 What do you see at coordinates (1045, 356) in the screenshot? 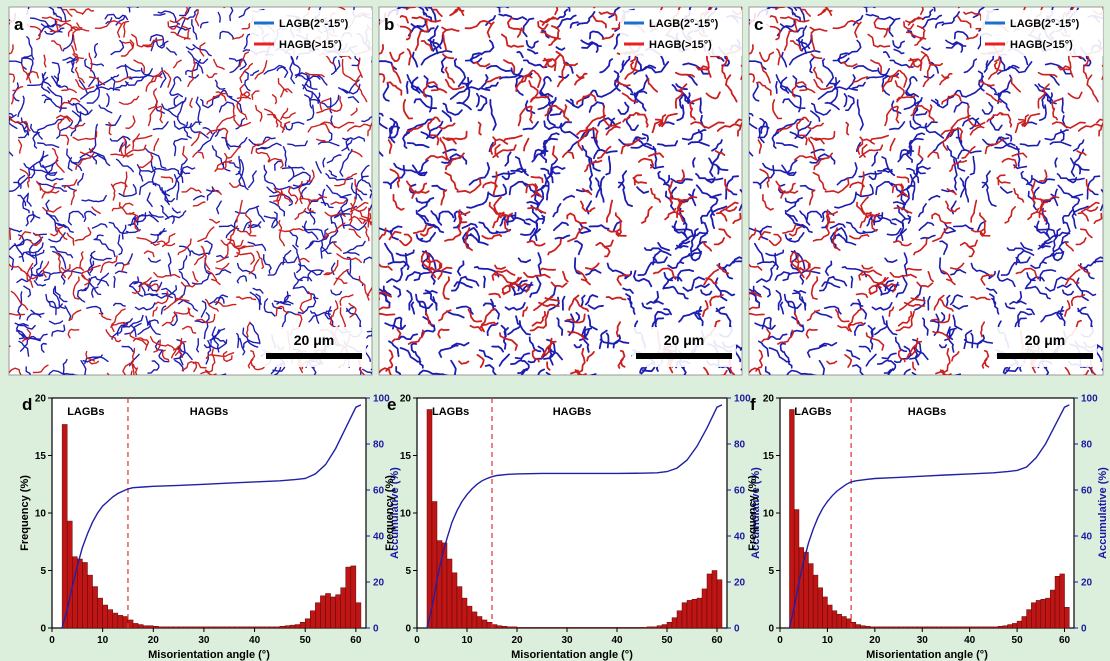
I see `scale-bar` at bounding box center [1045, 356].